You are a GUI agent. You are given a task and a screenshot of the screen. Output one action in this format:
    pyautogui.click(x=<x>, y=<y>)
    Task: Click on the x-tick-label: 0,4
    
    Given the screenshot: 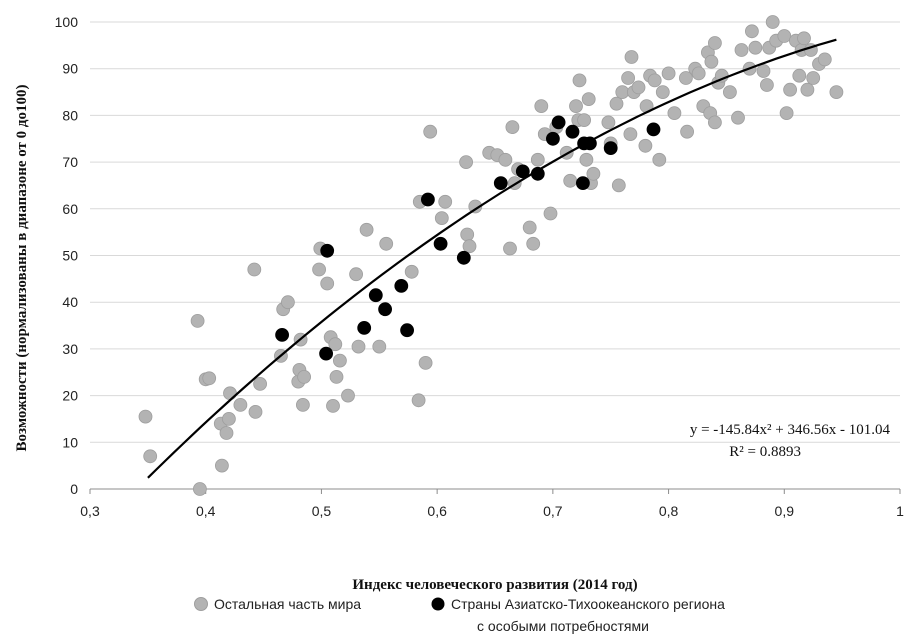 What is the action you would take?
    pyautogui.click(x=206, y=511)
    